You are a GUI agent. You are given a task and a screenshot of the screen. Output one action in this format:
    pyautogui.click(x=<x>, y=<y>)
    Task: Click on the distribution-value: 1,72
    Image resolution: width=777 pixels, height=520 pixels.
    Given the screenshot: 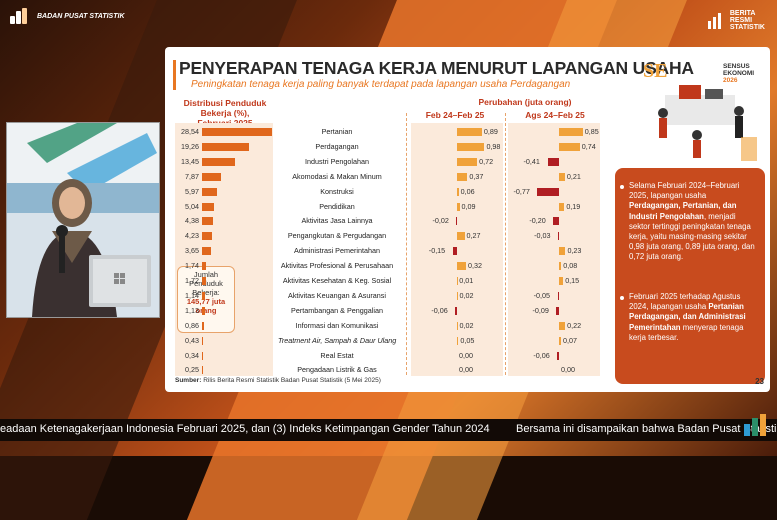 What is the action you would take?
    pyautogui.click(x=186, y=280)
    